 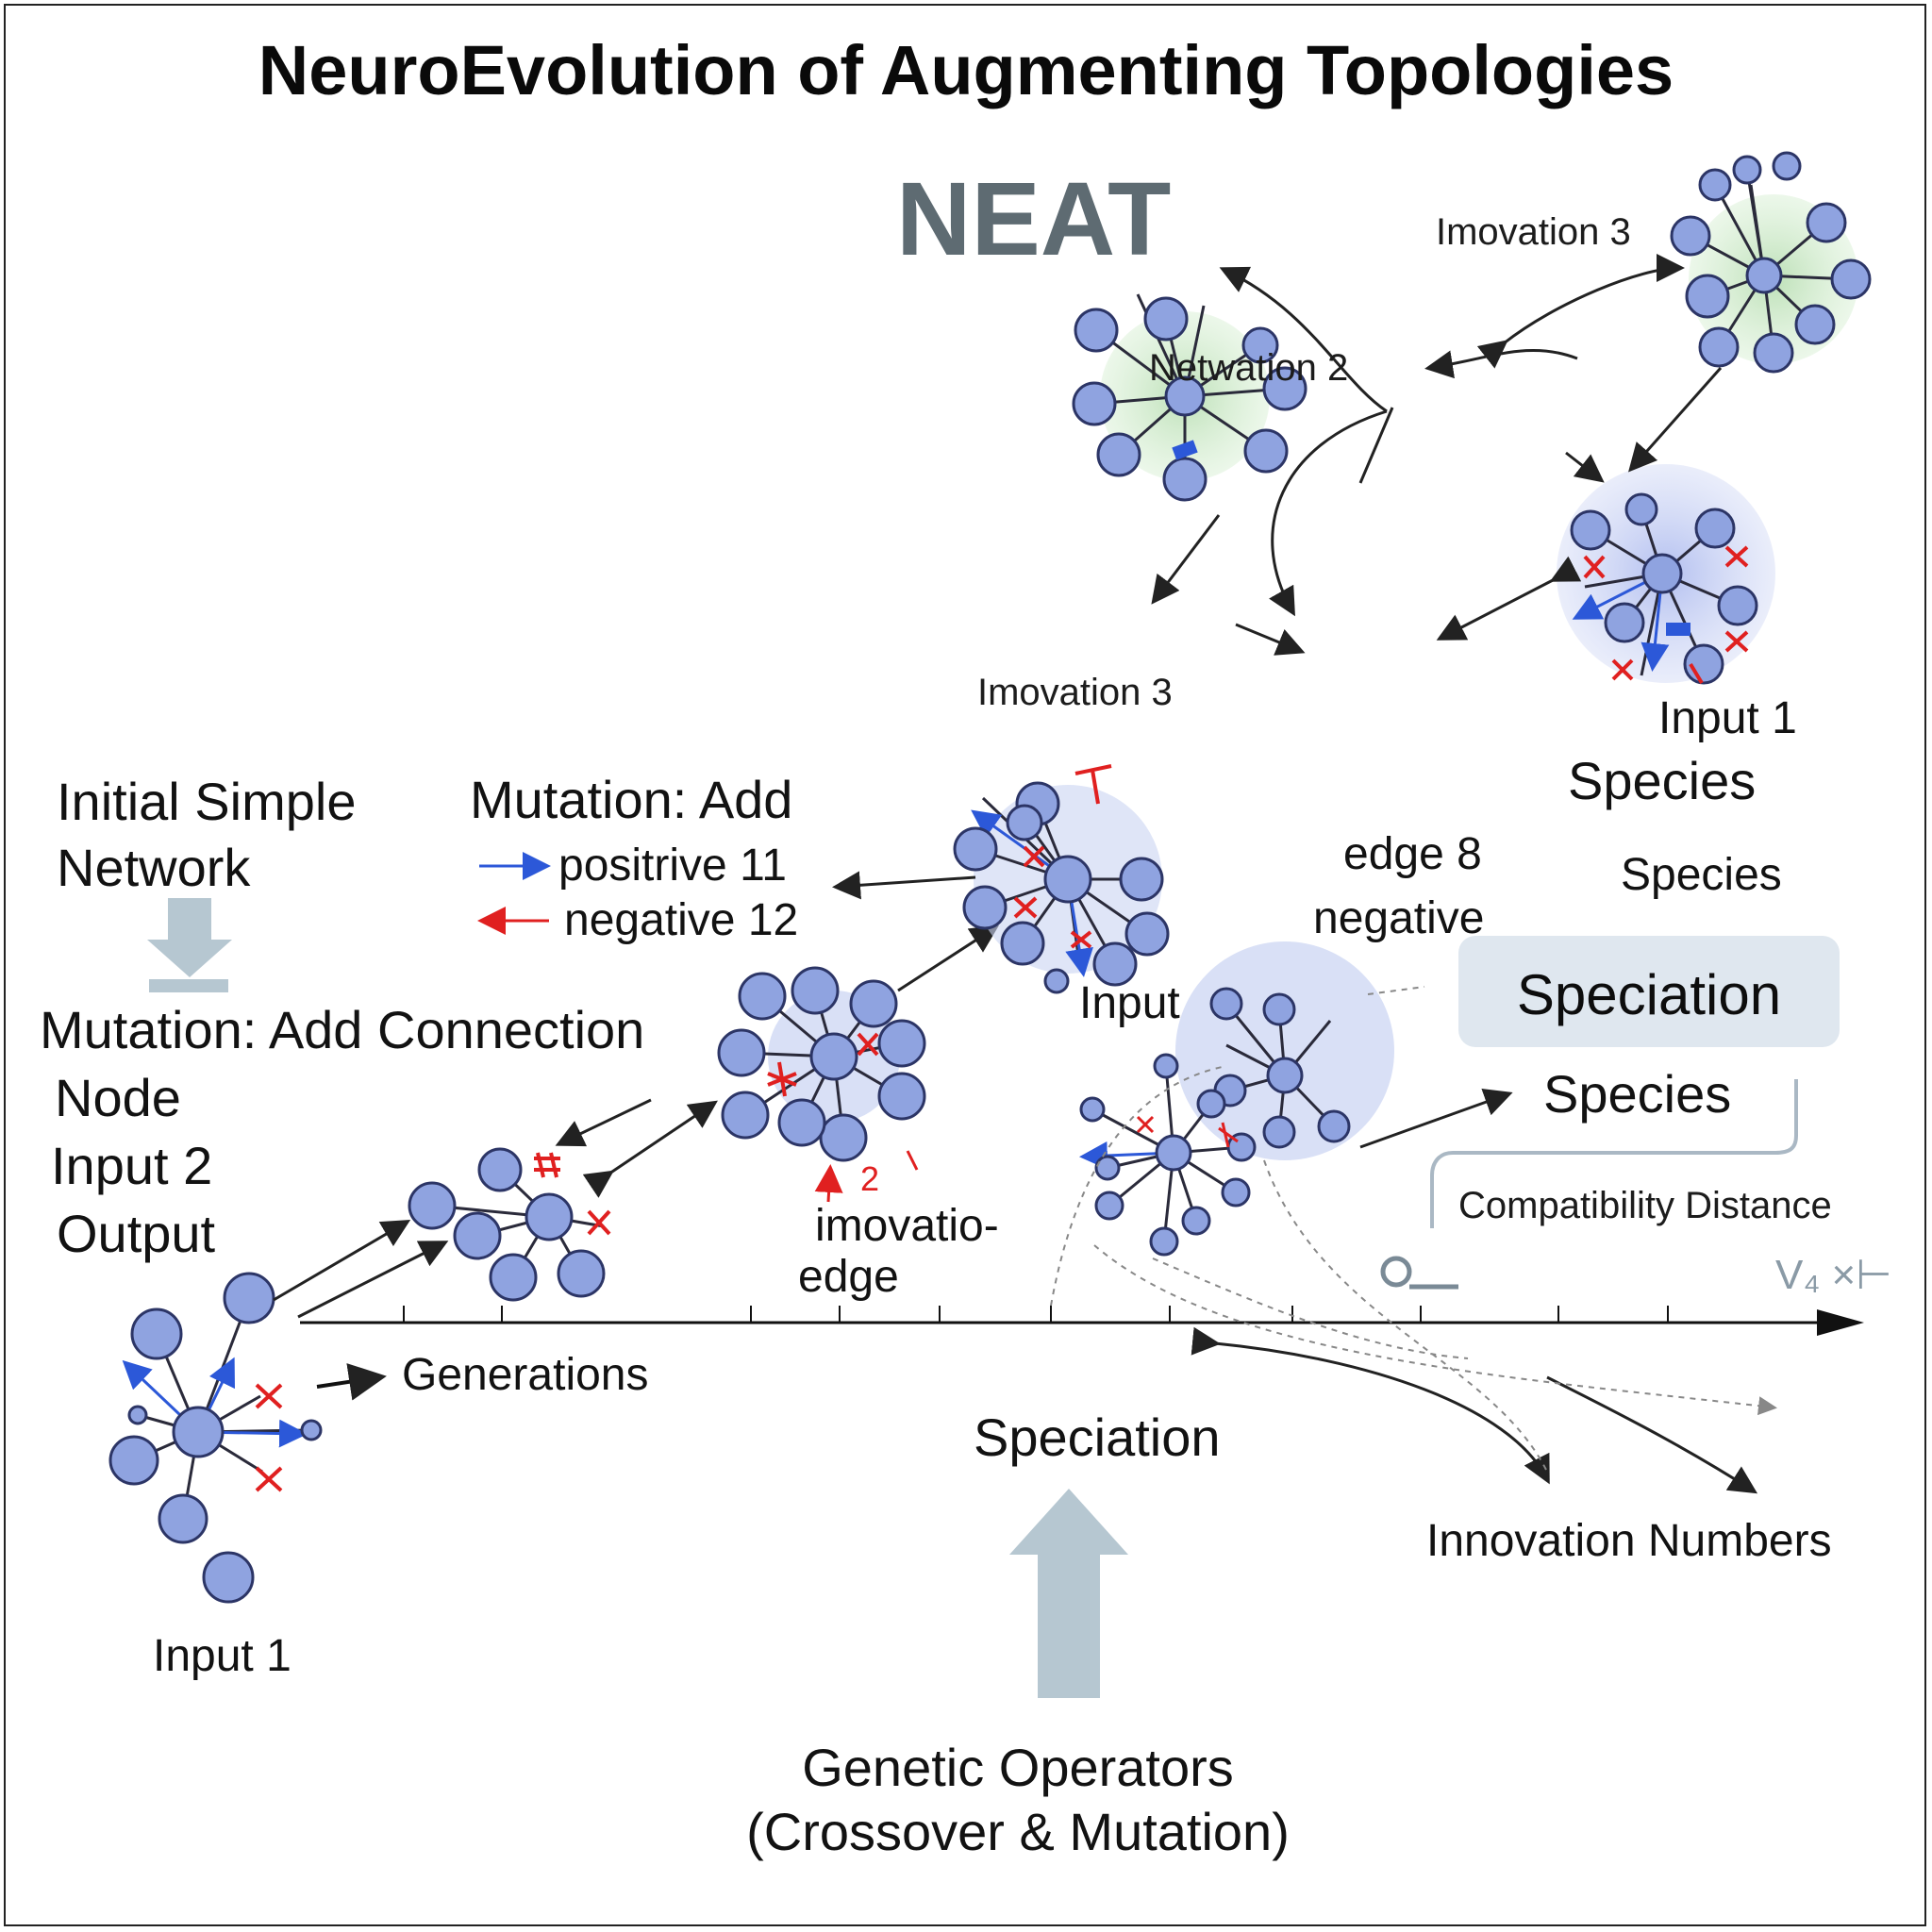 What do you see at coordinates (1412, 854) in the screenshot?
I see `label-edge-8: edge 8` at bounding box center [1412, 854].